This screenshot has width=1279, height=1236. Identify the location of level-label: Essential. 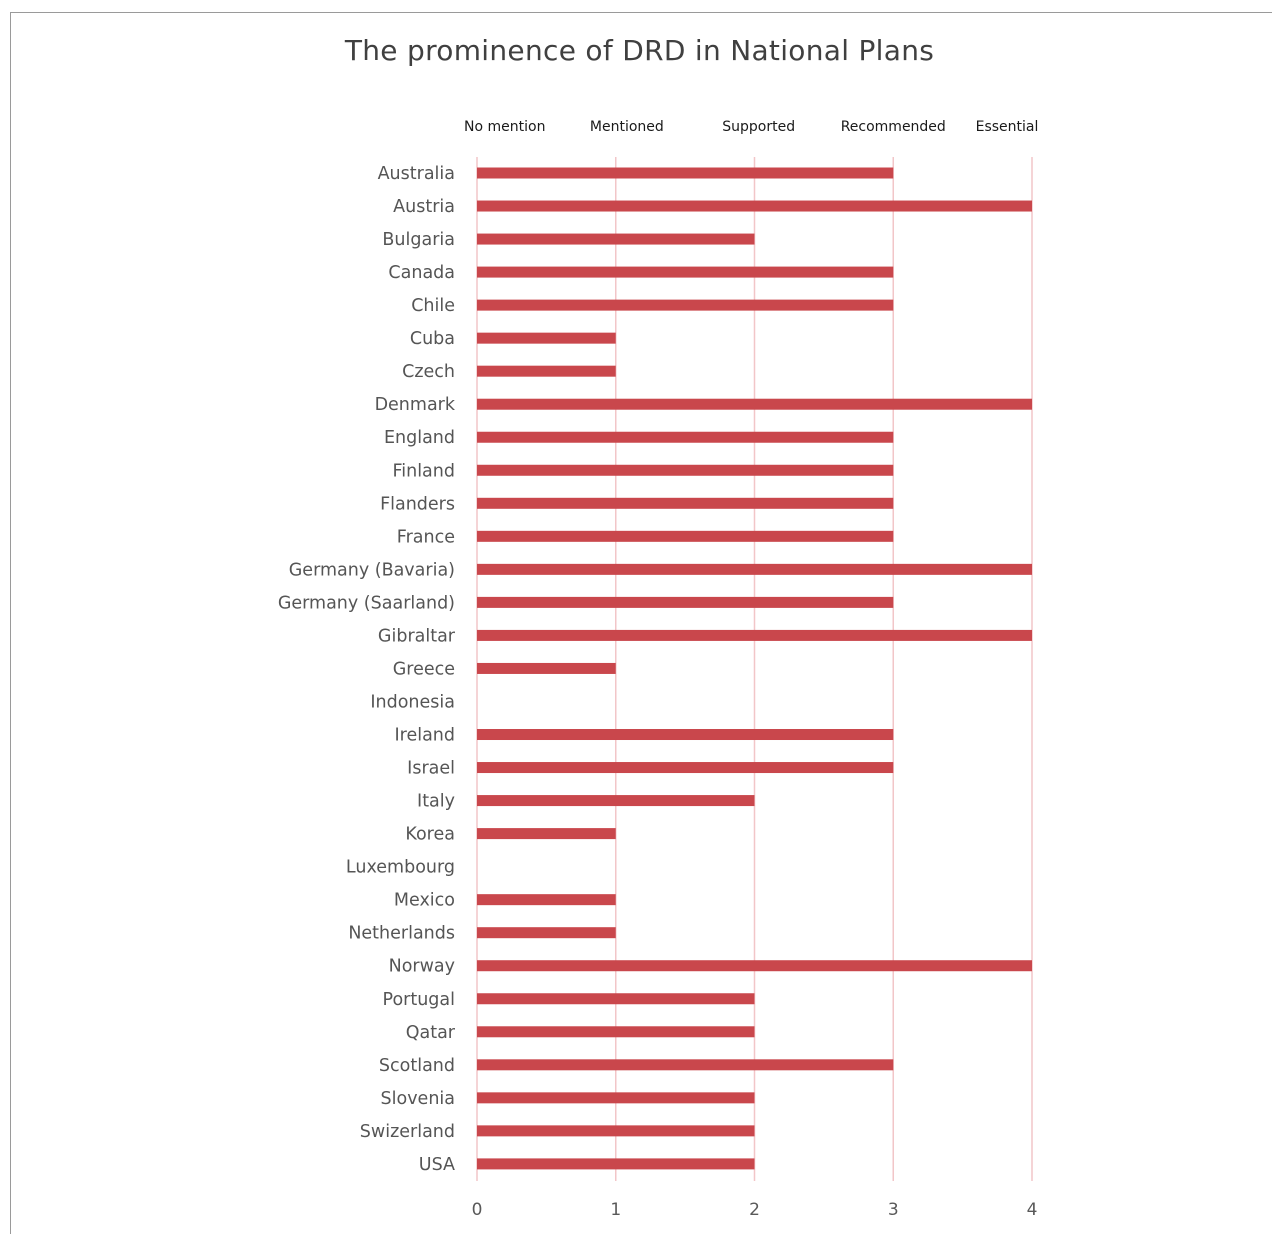
(1007, 127).